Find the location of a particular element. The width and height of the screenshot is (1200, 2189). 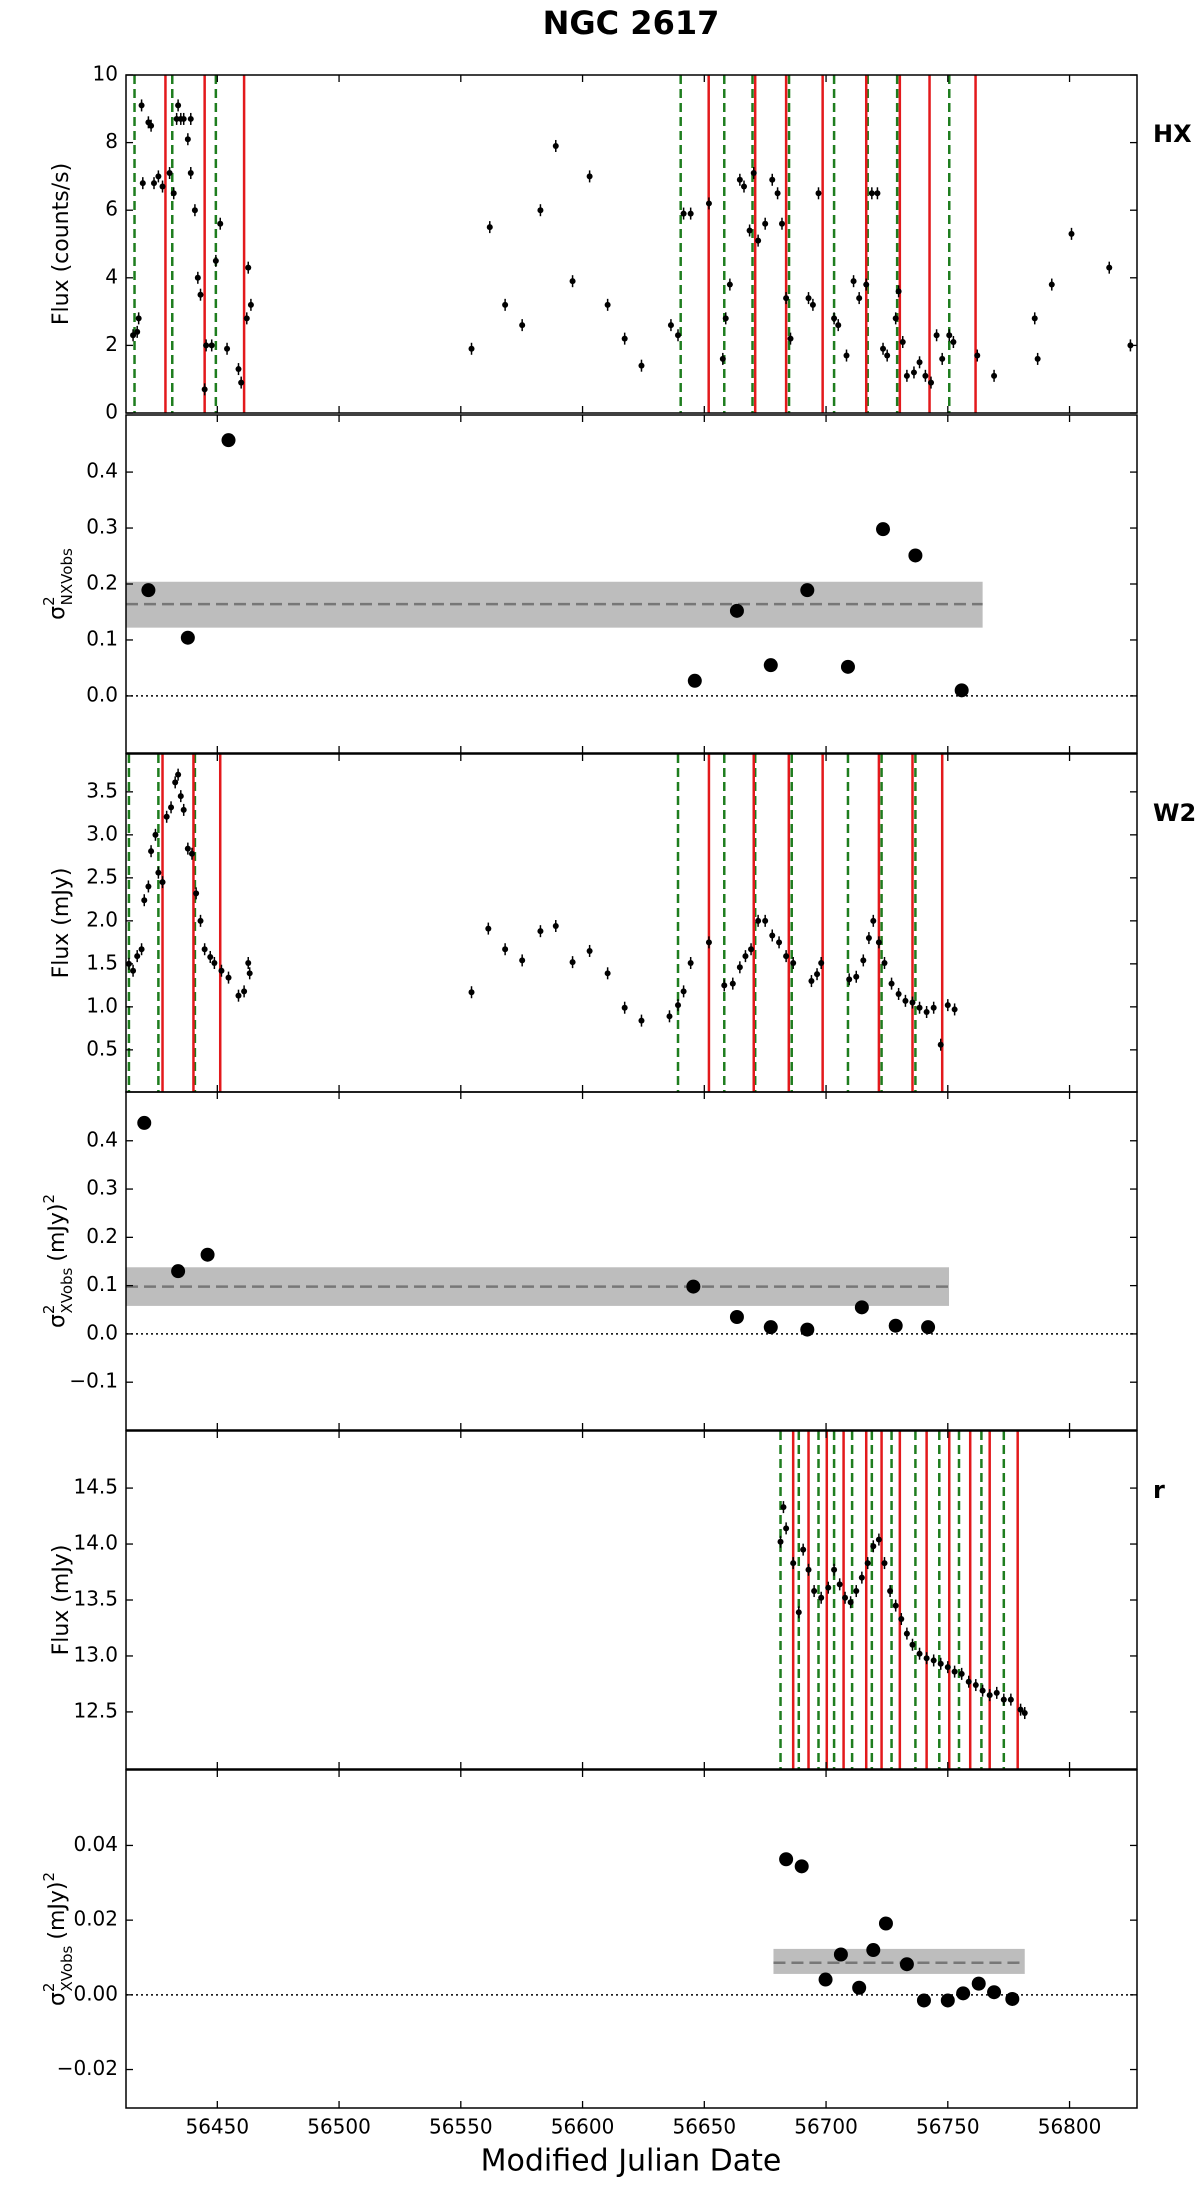

y-axis-label: Flux (mJy) is located at coordinates (61, 923).